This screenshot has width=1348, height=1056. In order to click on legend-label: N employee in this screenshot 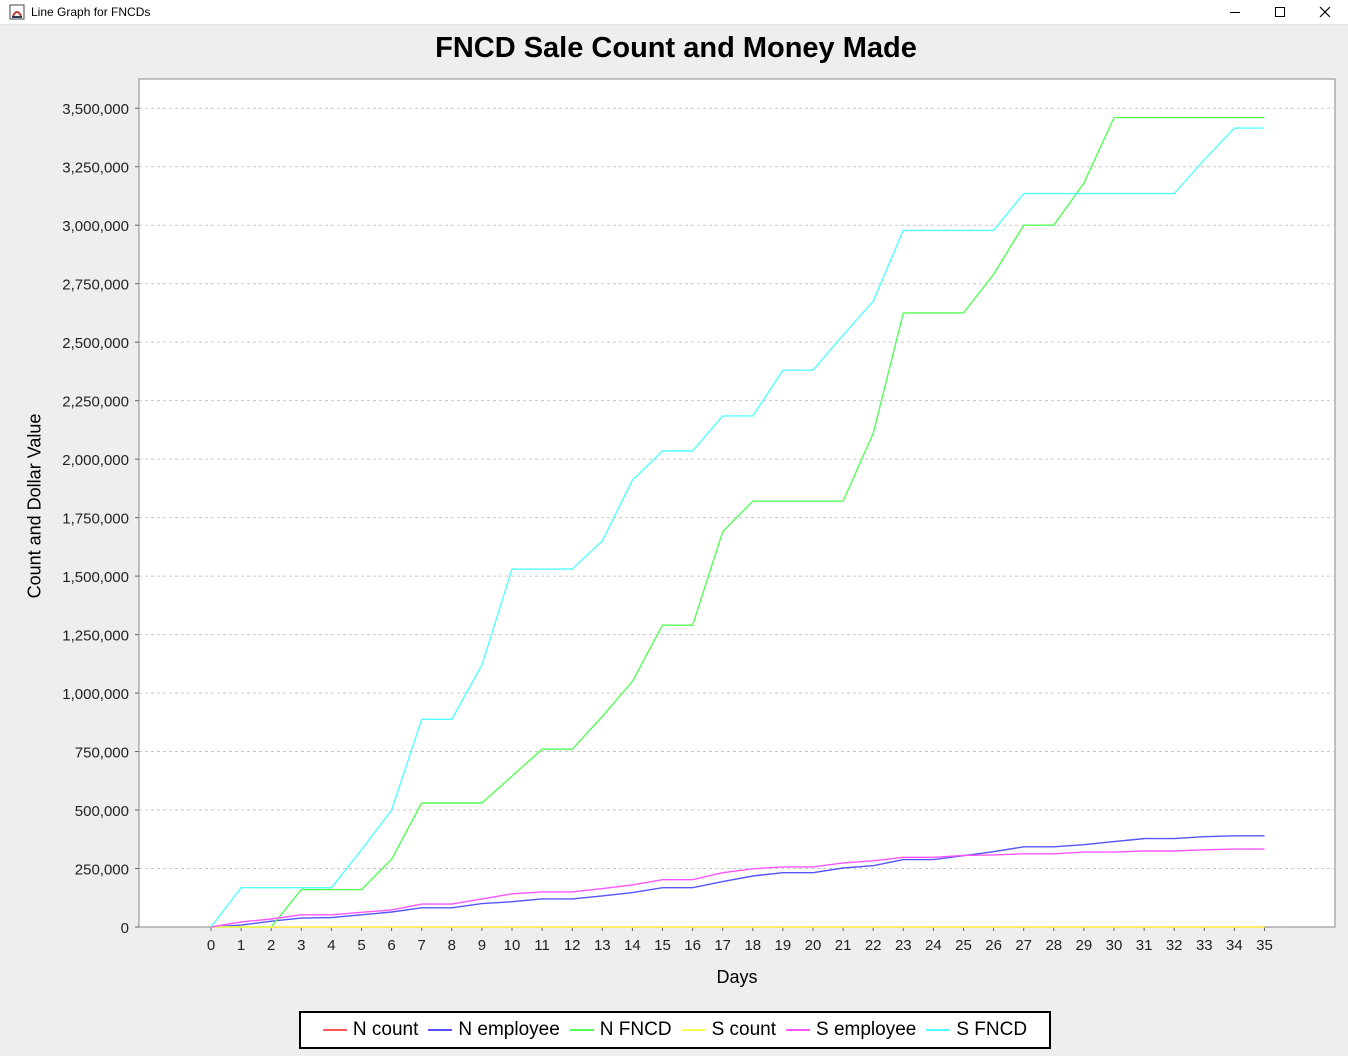, I will do `click(509, 1029)`.